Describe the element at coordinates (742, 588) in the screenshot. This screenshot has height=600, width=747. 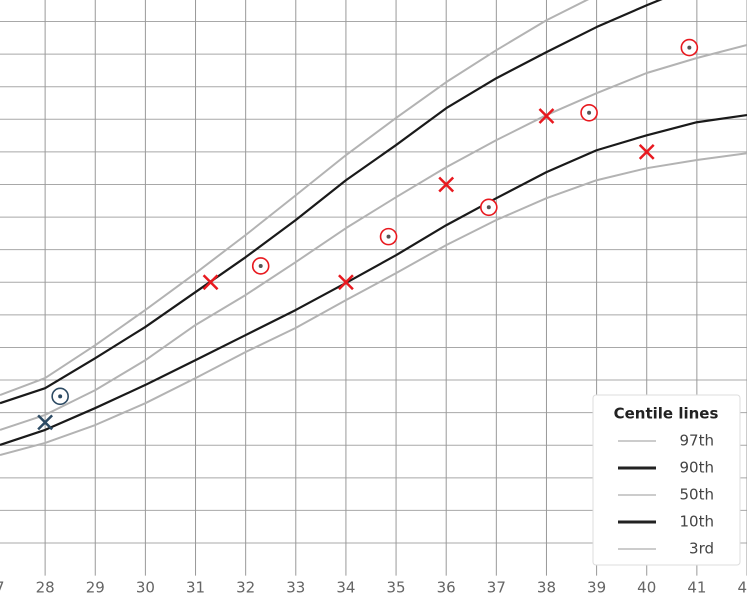
I see `x-tick-label: 42` at that location.